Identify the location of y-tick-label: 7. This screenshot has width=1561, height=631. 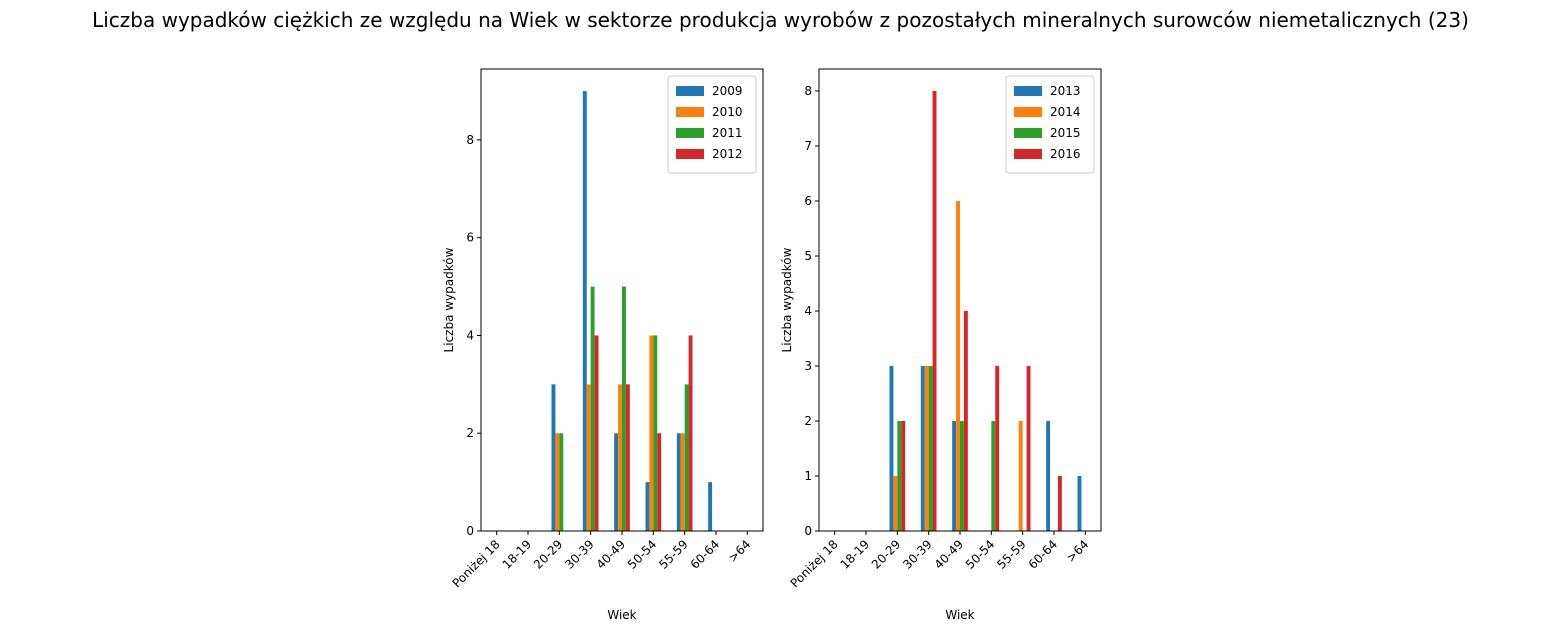
(808, 146).